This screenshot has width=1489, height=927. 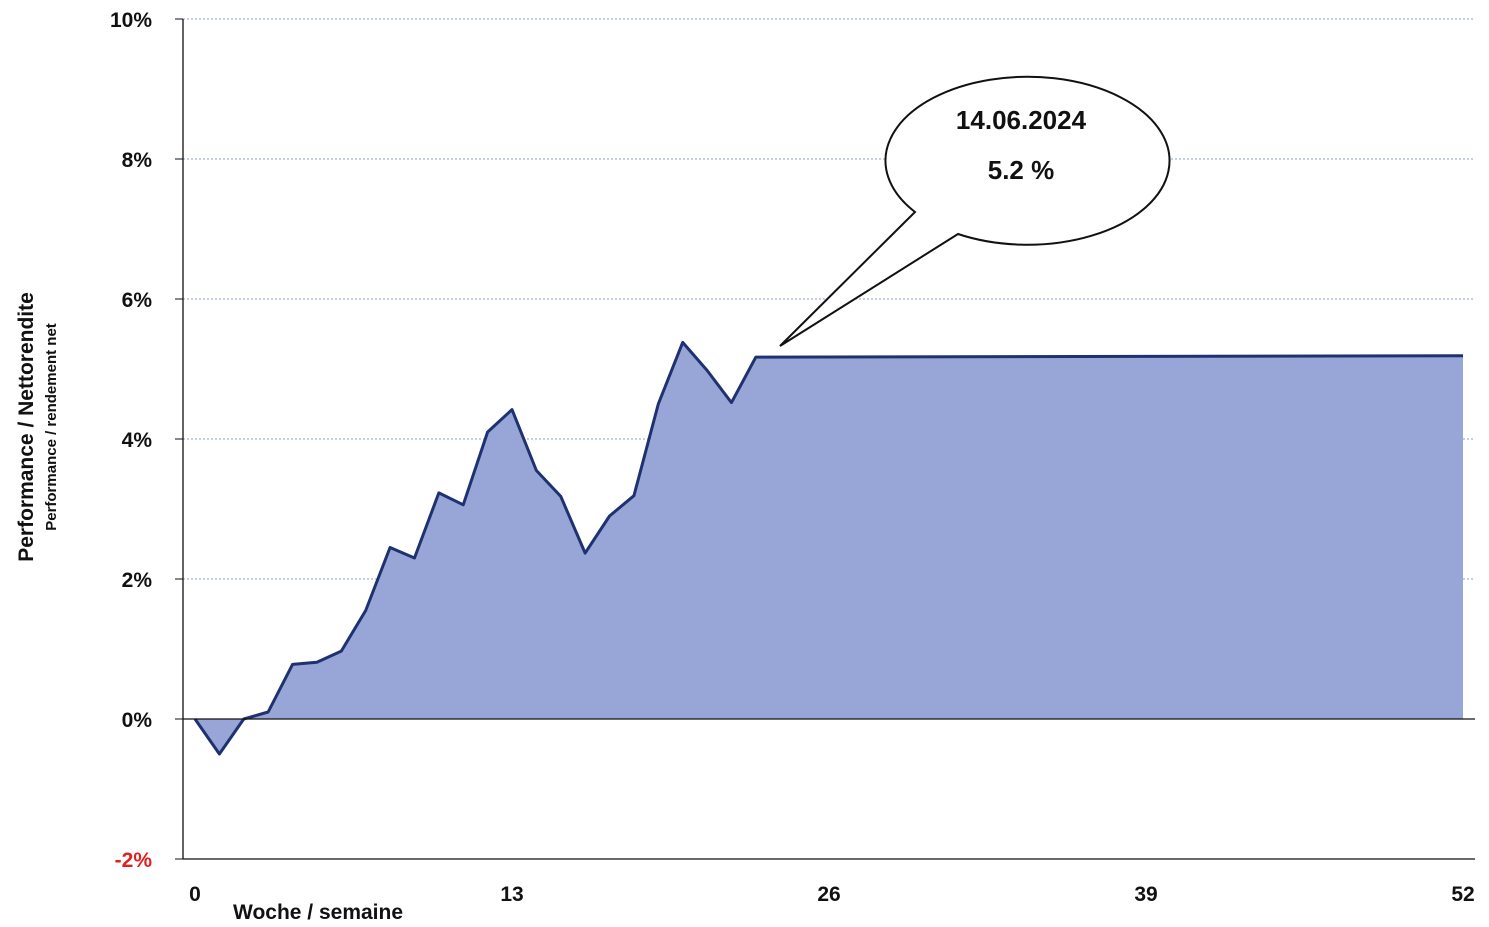 I want to click on callout-value: 5.2 %, so click(x=1021, y=170).